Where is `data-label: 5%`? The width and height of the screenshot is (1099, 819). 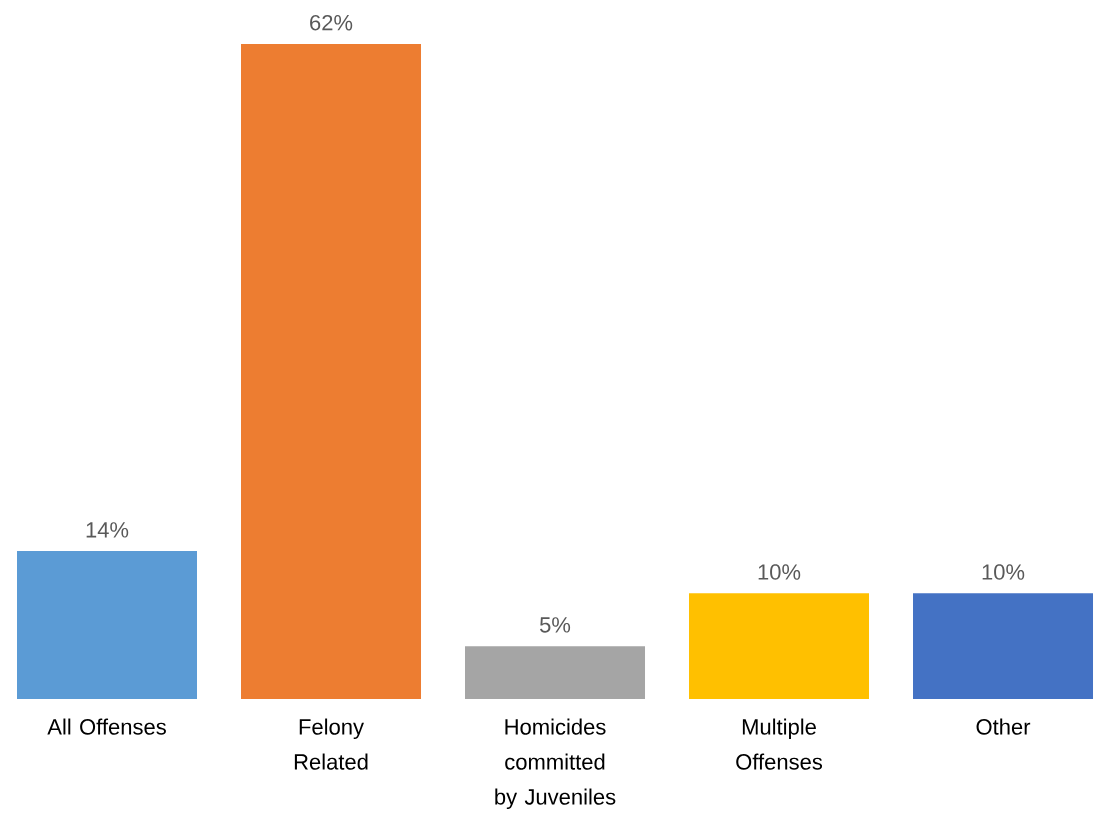 data-label: 5% is located at coordinates (555, 625).